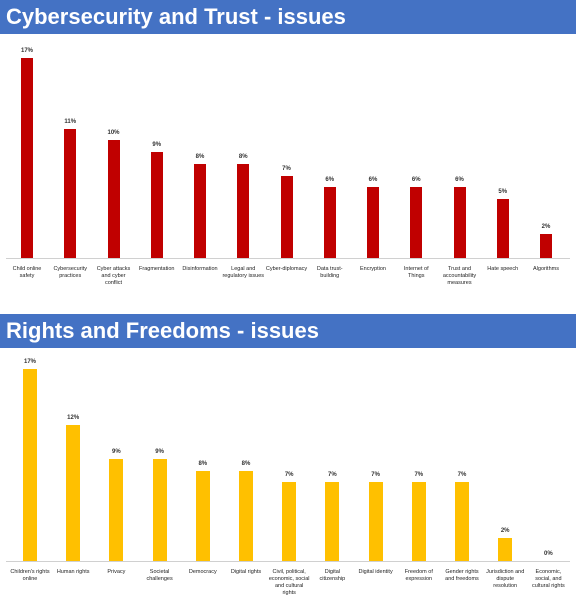 Image resolution: width=576 pixels, height=600 pixels. Describe the element at coordinates (546, 269) in the screenshot. I see `x-tick-label: Algorithms` at that location.